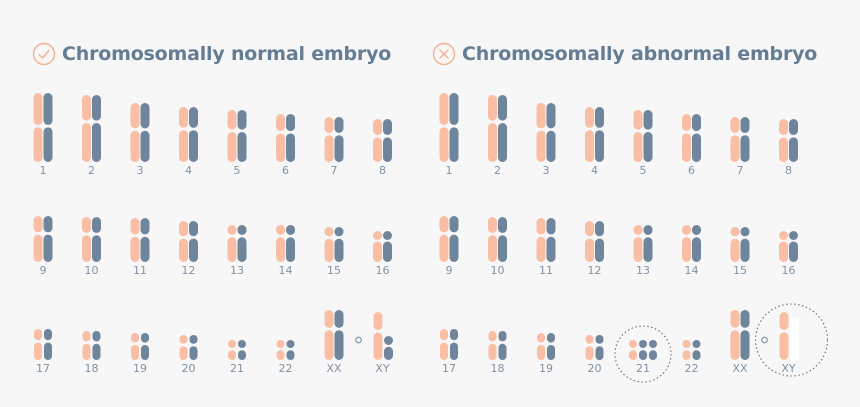 The image size is (860, 407). I want to click on normal-embryo-title: Chromosomally normal embryo, so click(227, 54).